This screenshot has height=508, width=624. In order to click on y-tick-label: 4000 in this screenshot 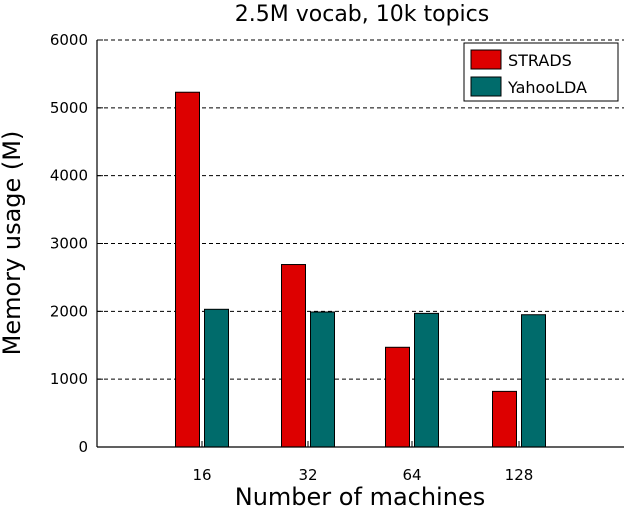, I will do `click(69, 176)`.